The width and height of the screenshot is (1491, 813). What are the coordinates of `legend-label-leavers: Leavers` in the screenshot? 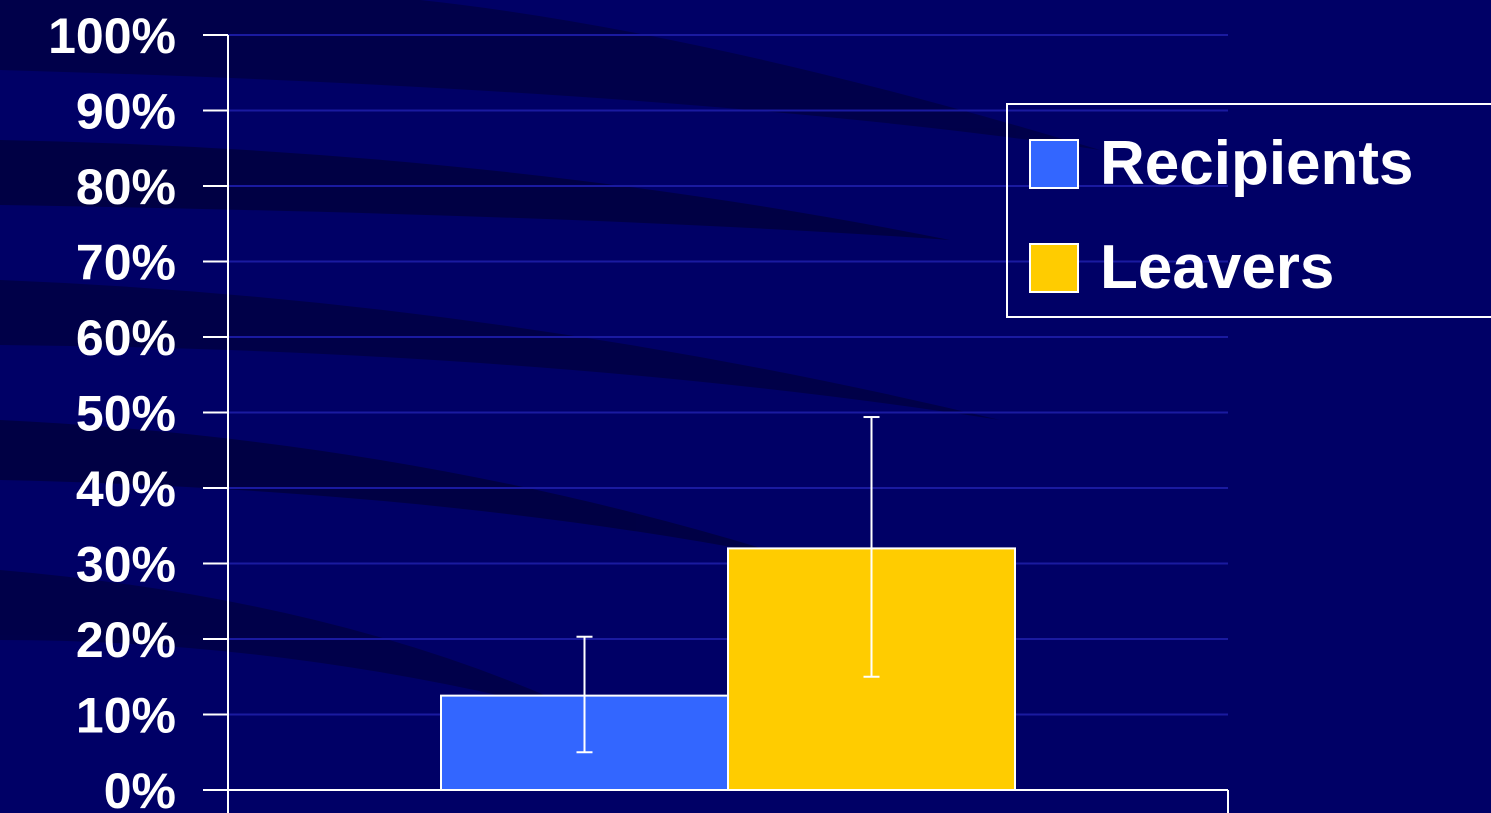 It's located at (1217, 267).